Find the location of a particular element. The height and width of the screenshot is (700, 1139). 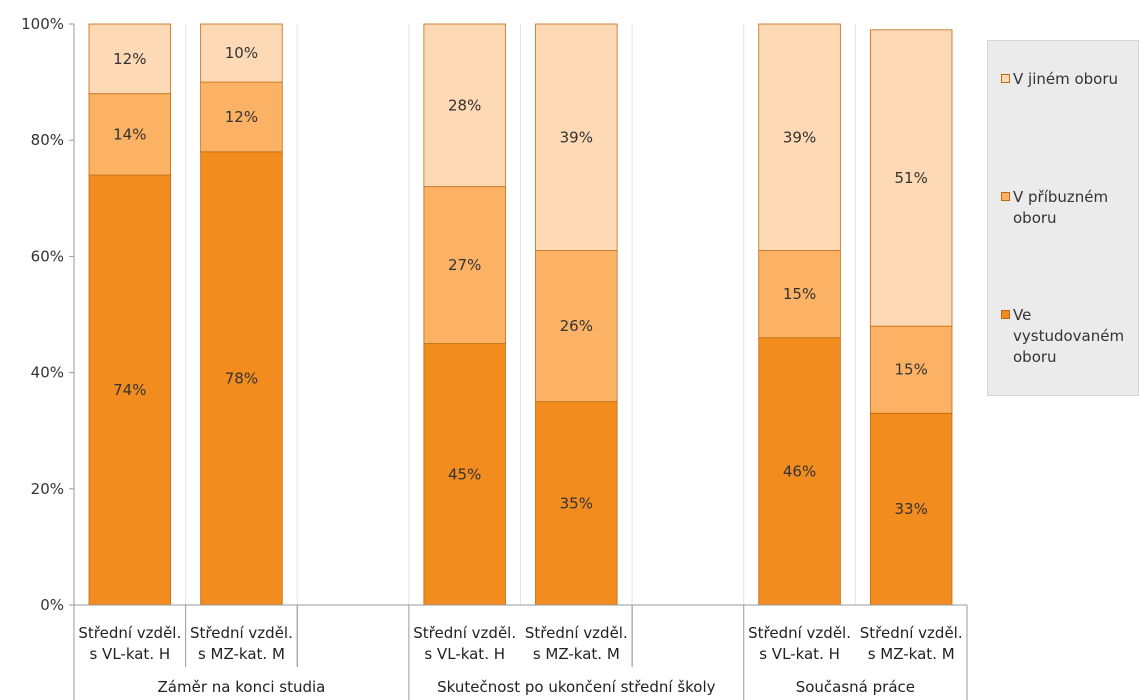

group-label: Záměr na konci studia is located at coordinates (242, 687).